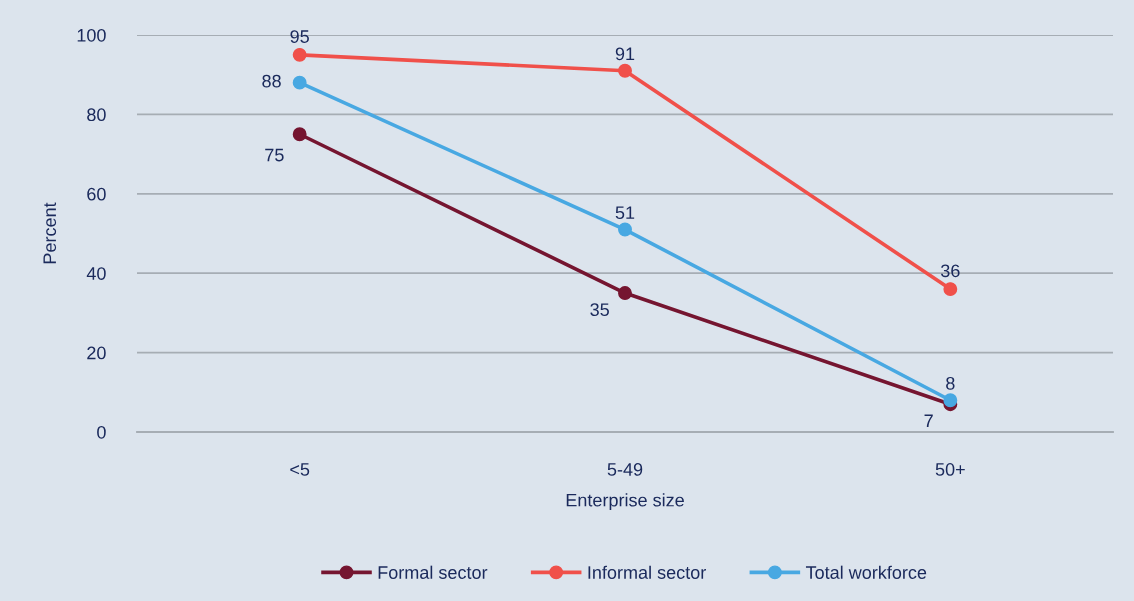  What do you see at coordinates (928, 421) in the screenshot?
I see `data-label: 7` at bounding box center [928, 421].